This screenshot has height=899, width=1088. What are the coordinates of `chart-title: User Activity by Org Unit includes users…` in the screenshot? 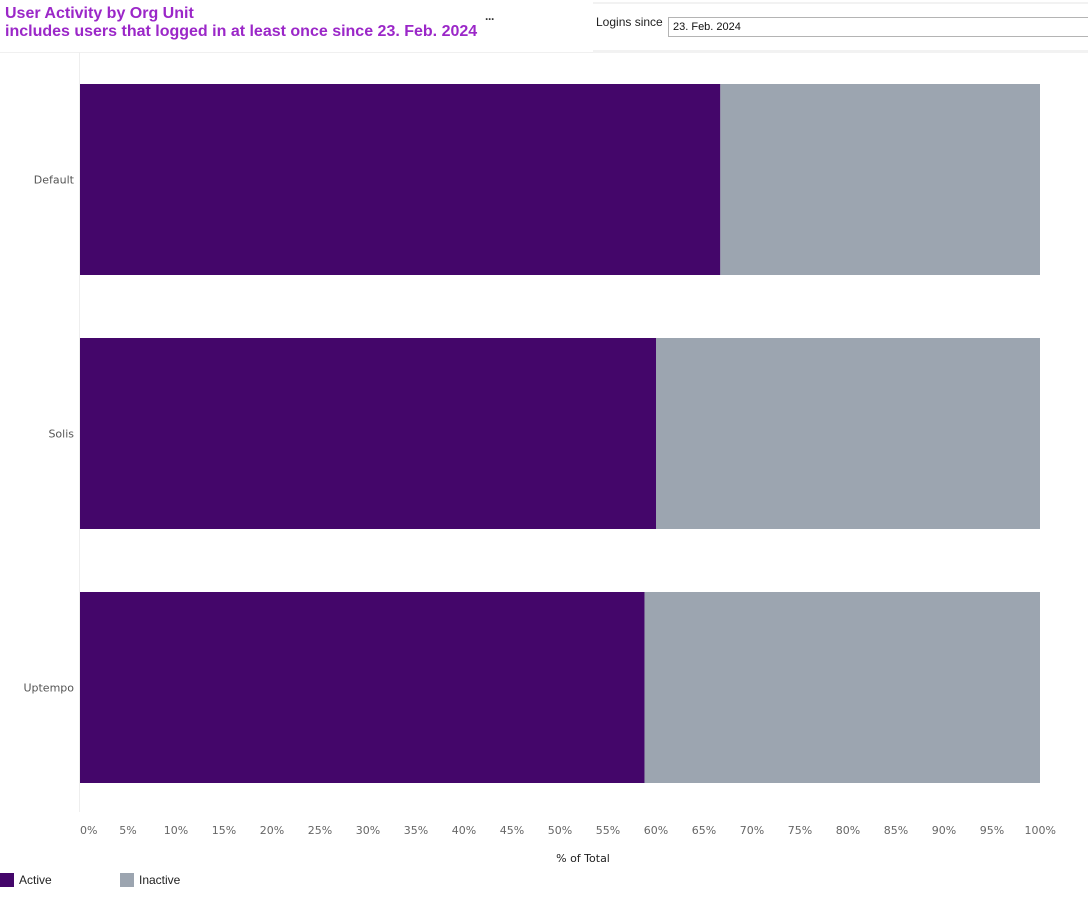 It's located at (241, 23).